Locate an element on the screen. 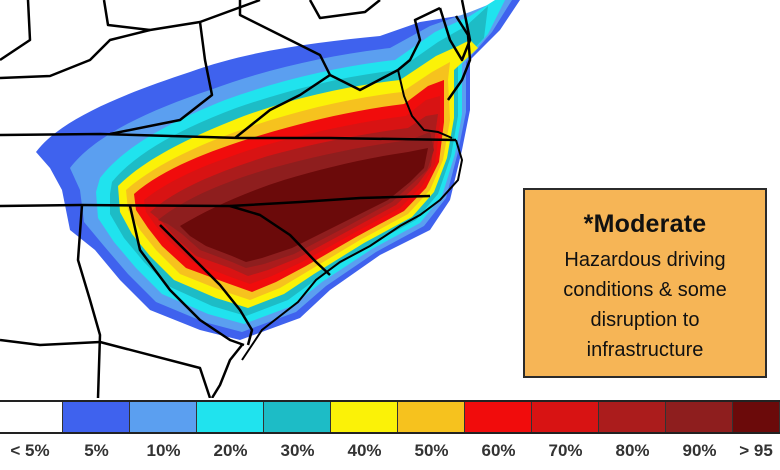 Image resolution: width=780 pixels, height=470 pixels. legend-label: > 95 is located at coordinates (756, 450).